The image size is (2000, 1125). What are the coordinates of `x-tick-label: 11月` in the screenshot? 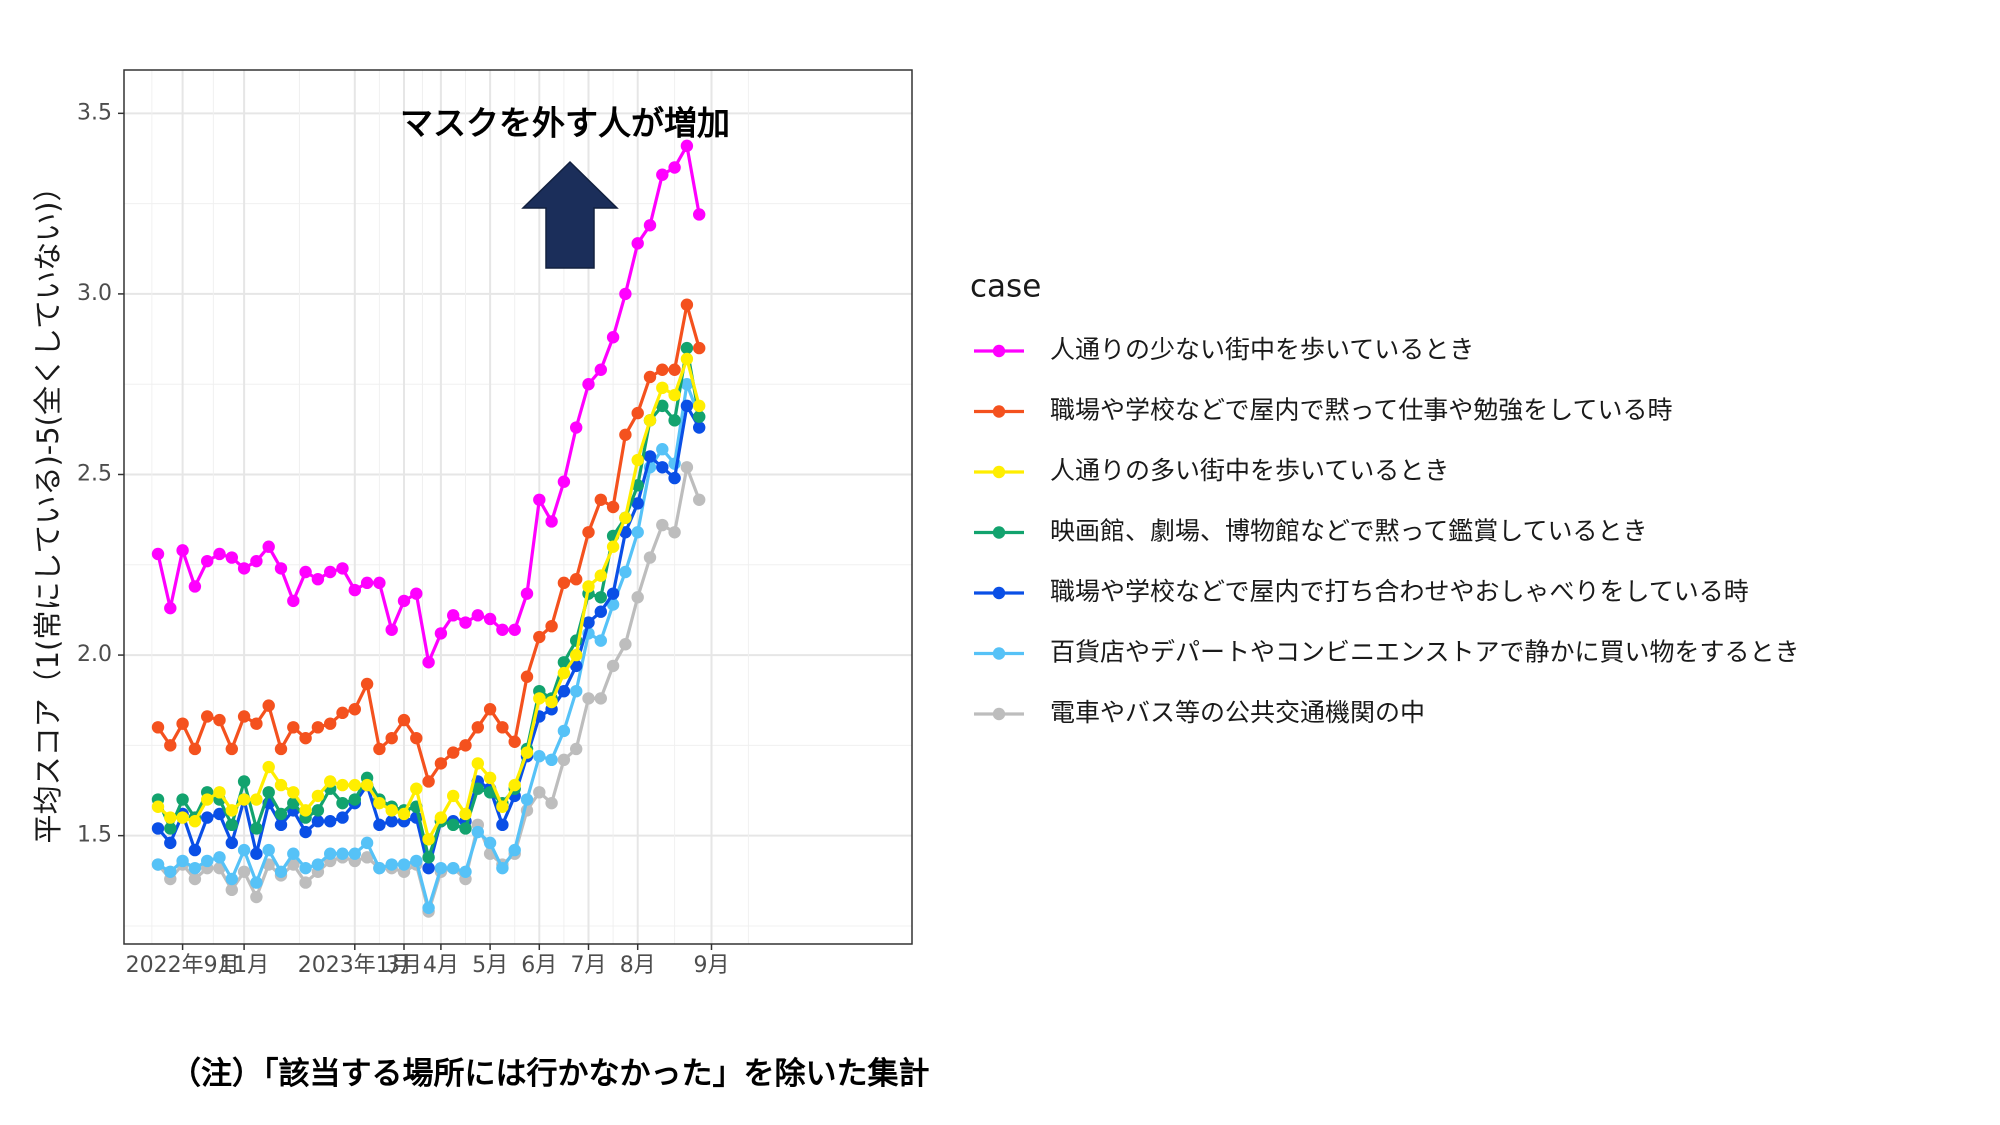 It's located at (244, 965).